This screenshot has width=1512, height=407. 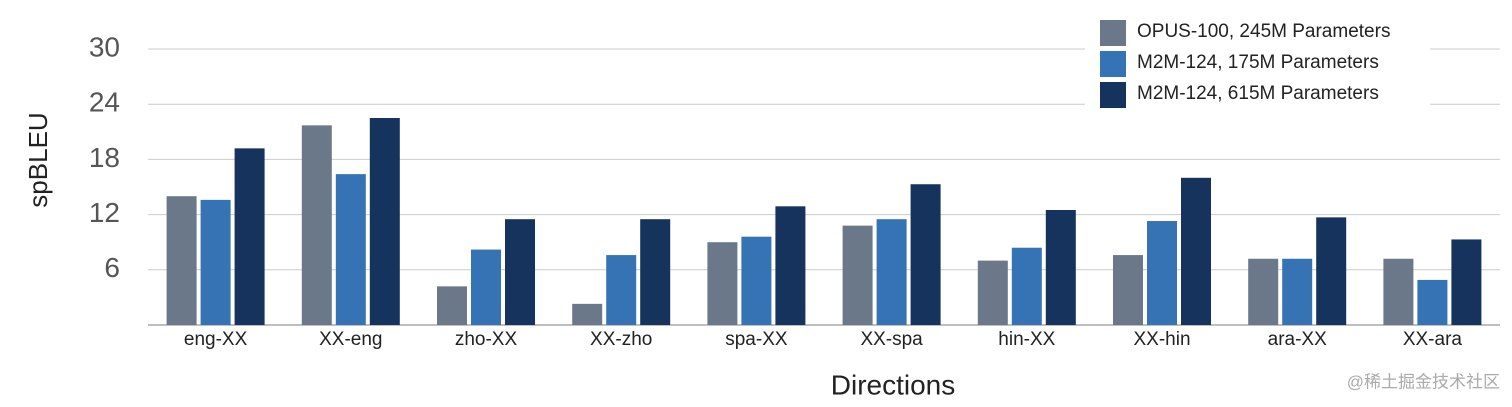 I want to click on y-tick-label: 6, so click(x=112, y=267).